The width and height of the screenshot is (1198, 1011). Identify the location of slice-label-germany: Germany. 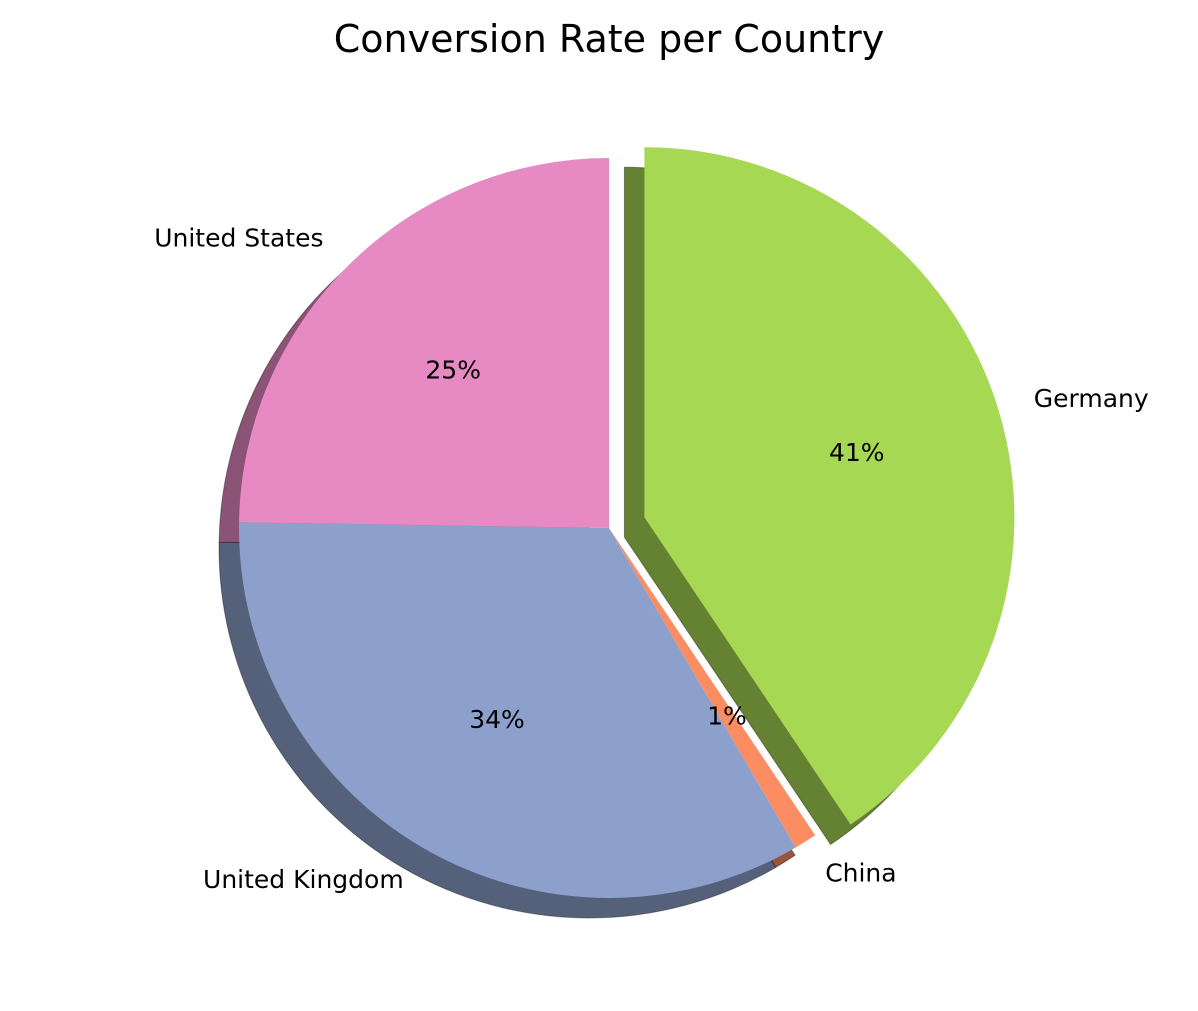
(1091, 398).